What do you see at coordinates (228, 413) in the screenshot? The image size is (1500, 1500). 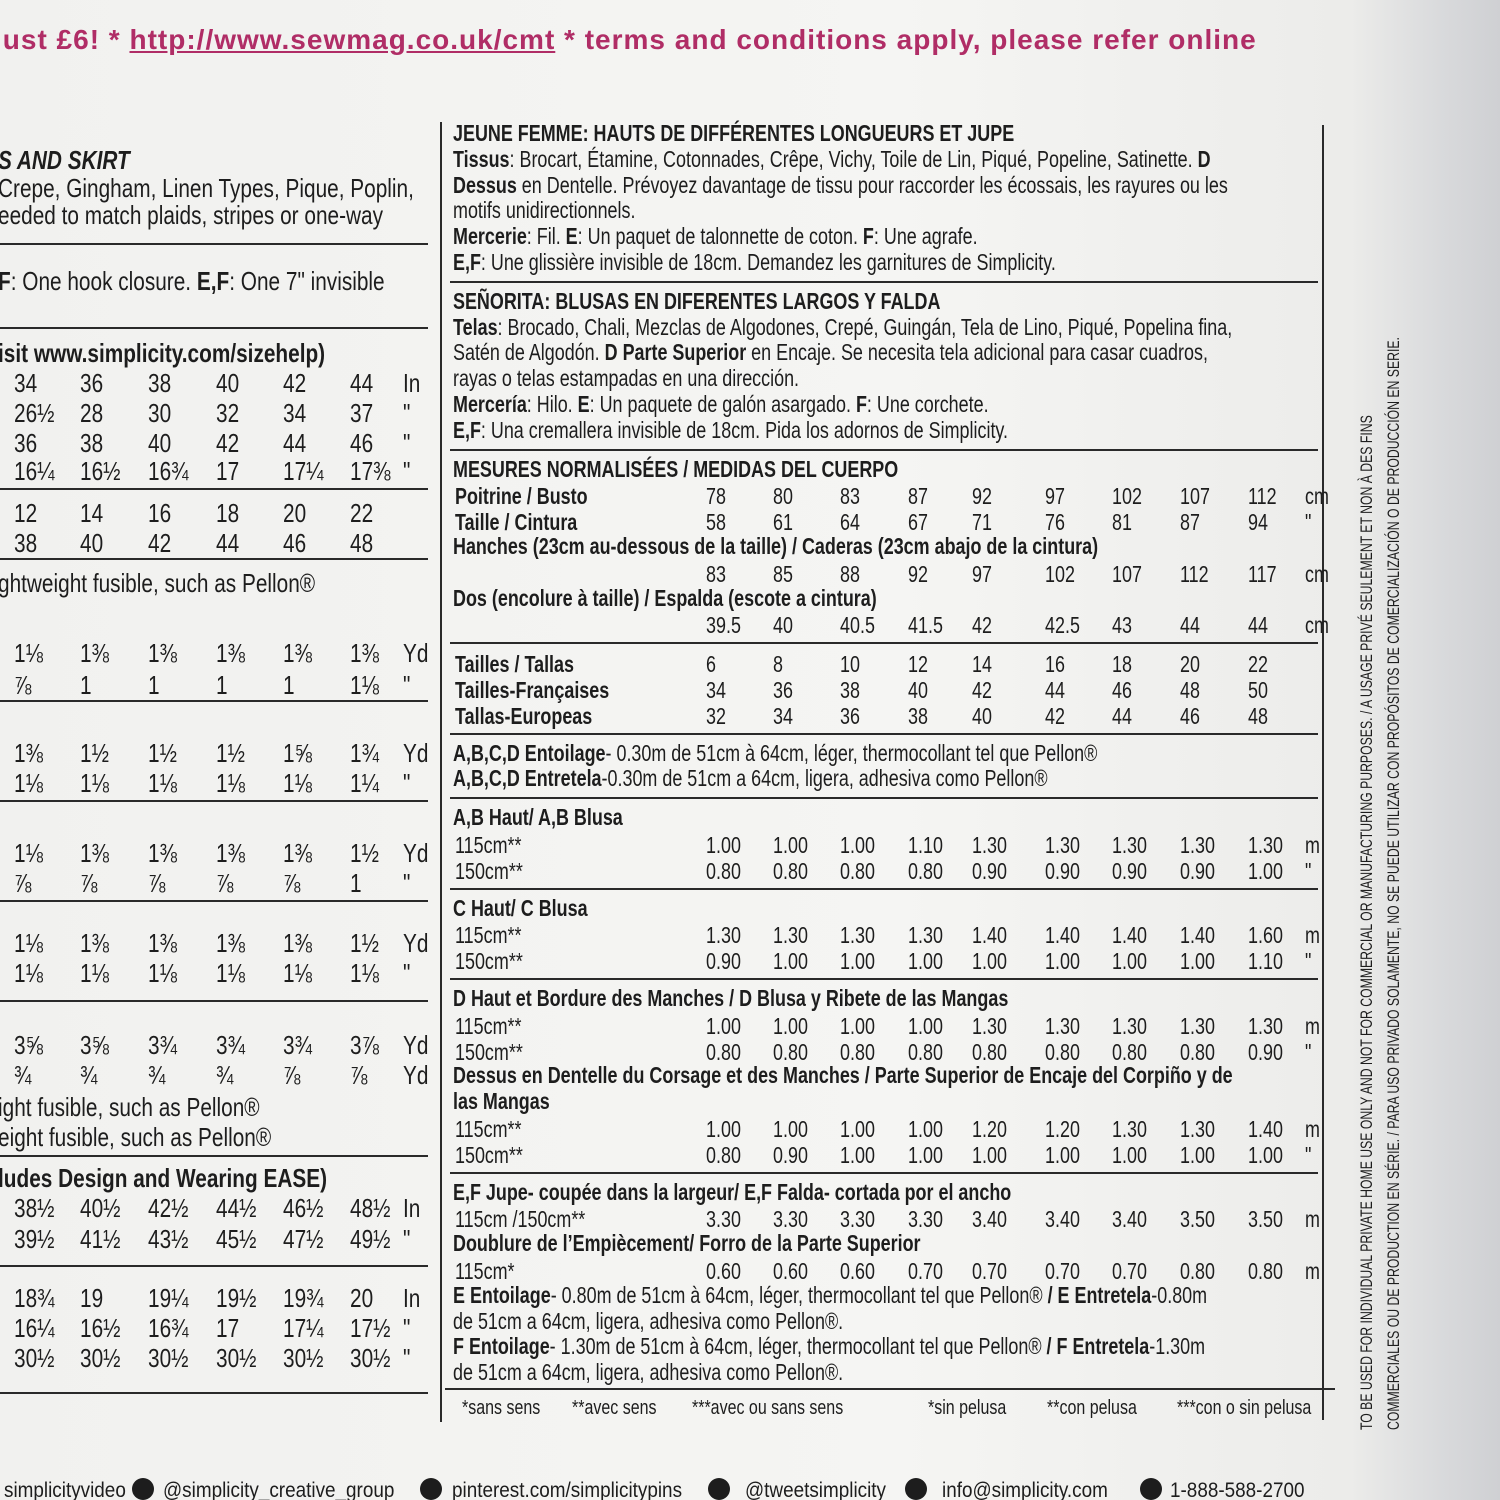 I see `value: 32` at bounding box center [228, 413].